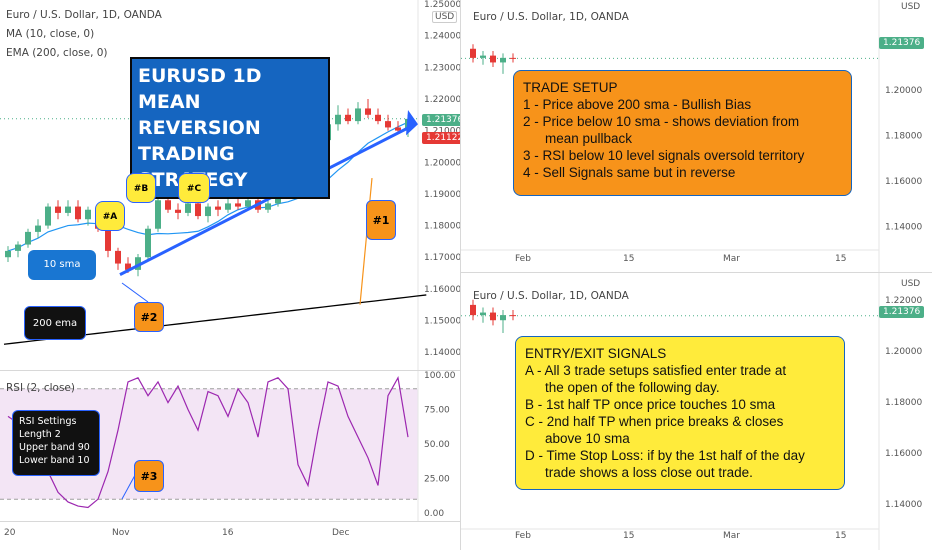 This screenshot has width=932, height=550. Describe the element at coordinates (570, 87) in the screenshot. I see `trade-setup-heading: TRADE SETUP` at that location.